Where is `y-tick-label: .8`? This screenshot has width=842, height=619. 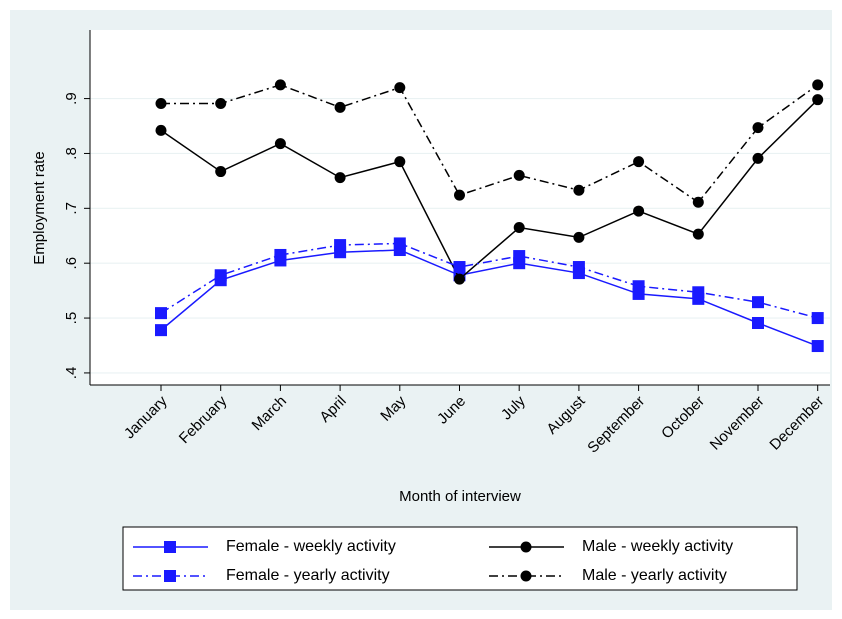 y-tick-label: .8 is located at coordinates (71, 153).